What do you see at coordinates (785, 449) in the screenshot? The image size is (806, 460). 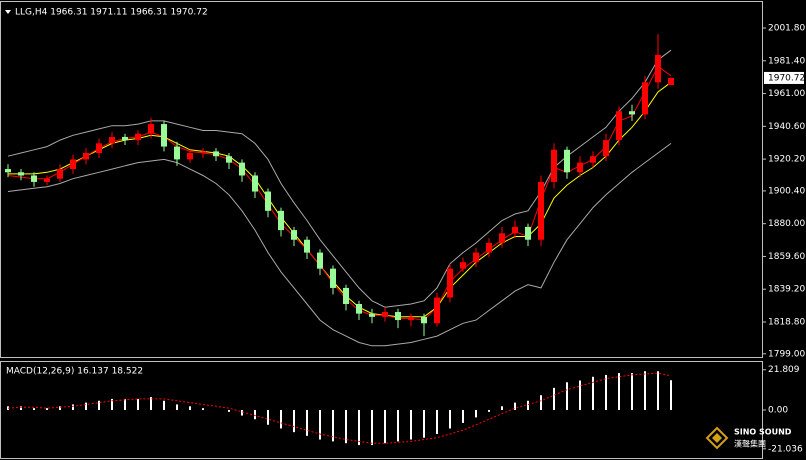 I see `y-tick-label: -21.036` at bounding box center [785, 449].